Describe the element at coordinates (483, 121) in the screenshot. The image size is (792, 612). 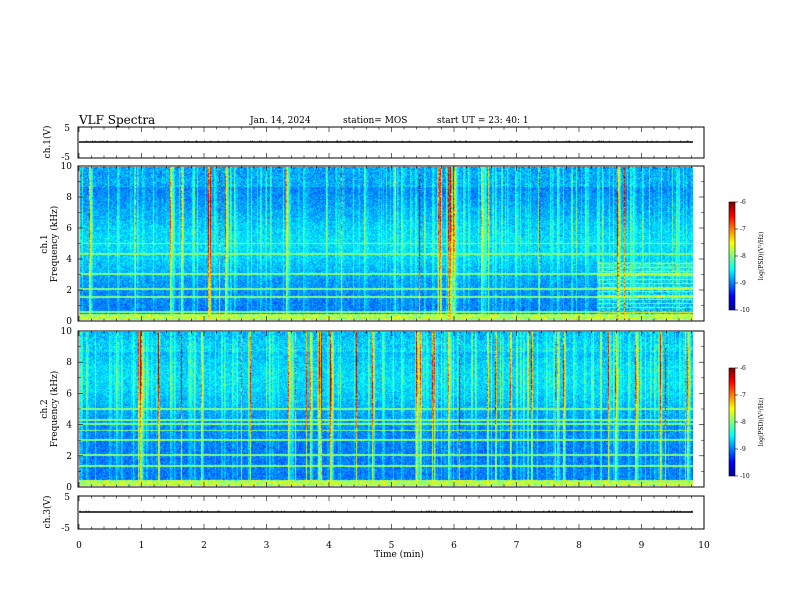
I see `start-time-label: start UT = 23: 40: 1` at that location.